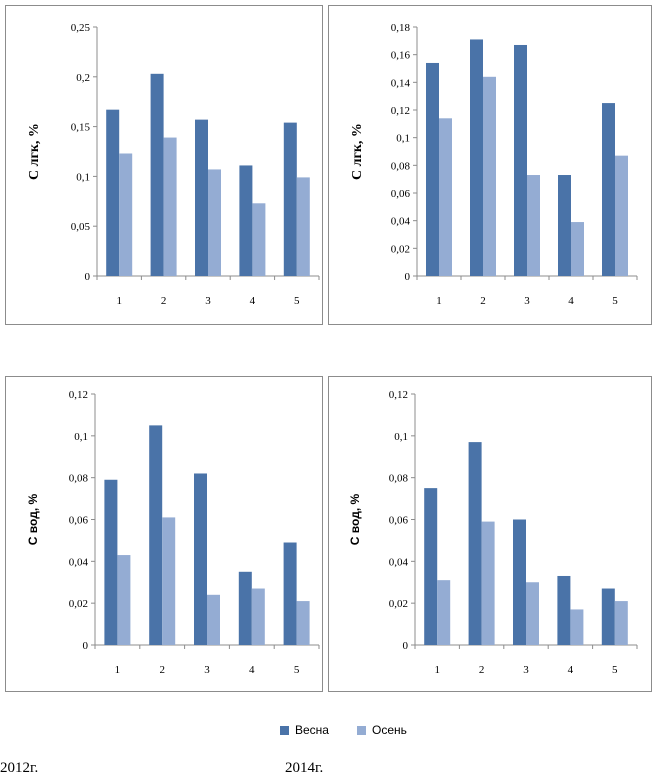  I want to click on legend-label-spring: Весна, so click(312, 730).